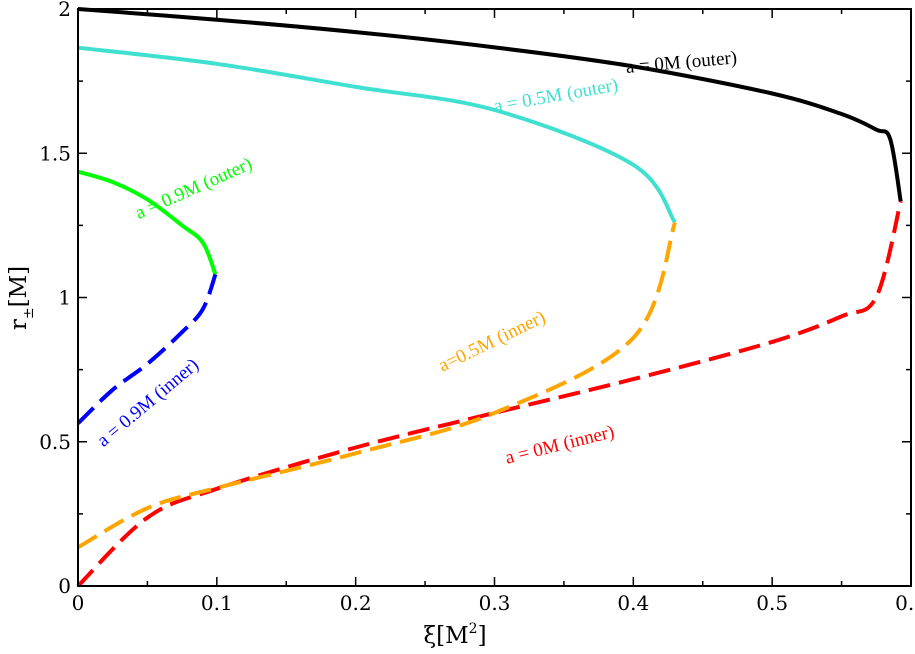 The image size is (915, 654). What do you see at coordinates (454, 635) in the screenshot?
I see `x-axis-label: ξ[M2]` at bounding box center [454, 635].